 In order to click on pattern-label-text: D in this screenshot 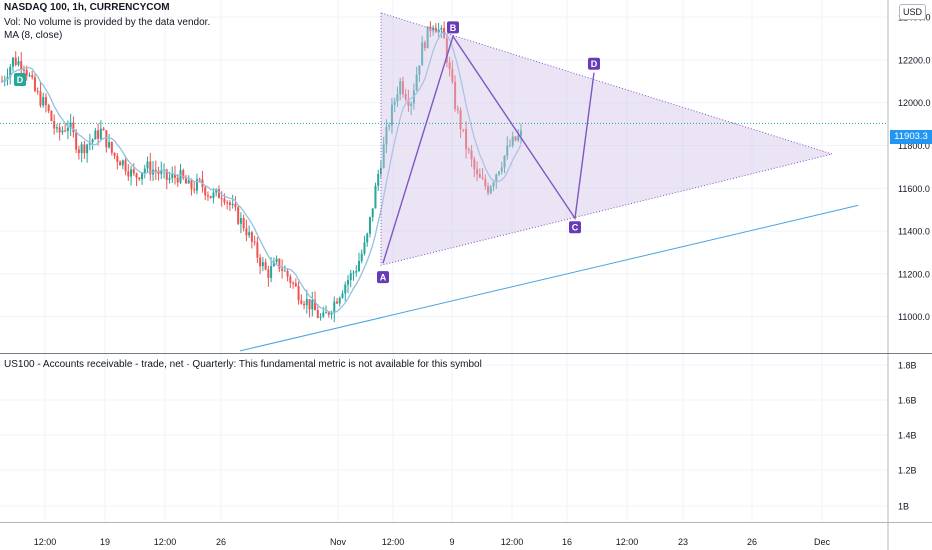, I will do `click(594, 64)`.